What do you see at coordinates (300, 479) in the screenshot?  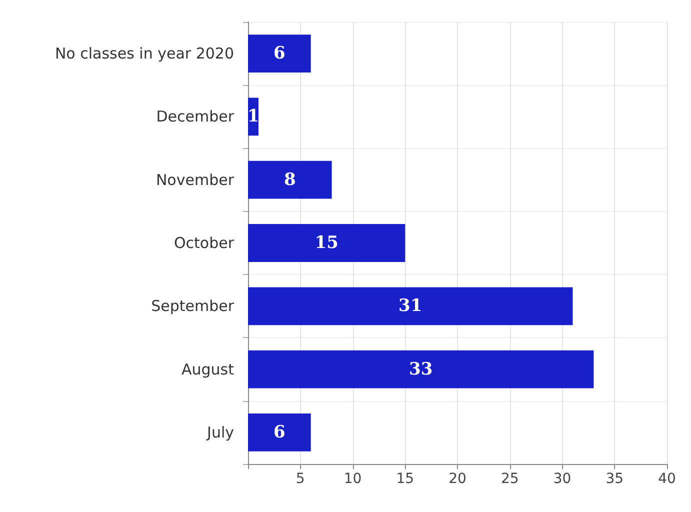 I see `x-tick-label: 5` at bounding box center [300, 479].